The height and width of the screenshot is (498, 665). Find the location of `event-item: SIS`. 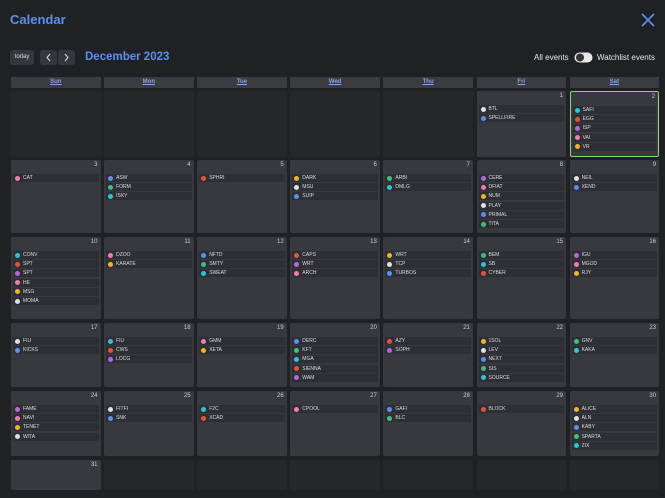

event-item: SIS is located at coordinates (521, 368).